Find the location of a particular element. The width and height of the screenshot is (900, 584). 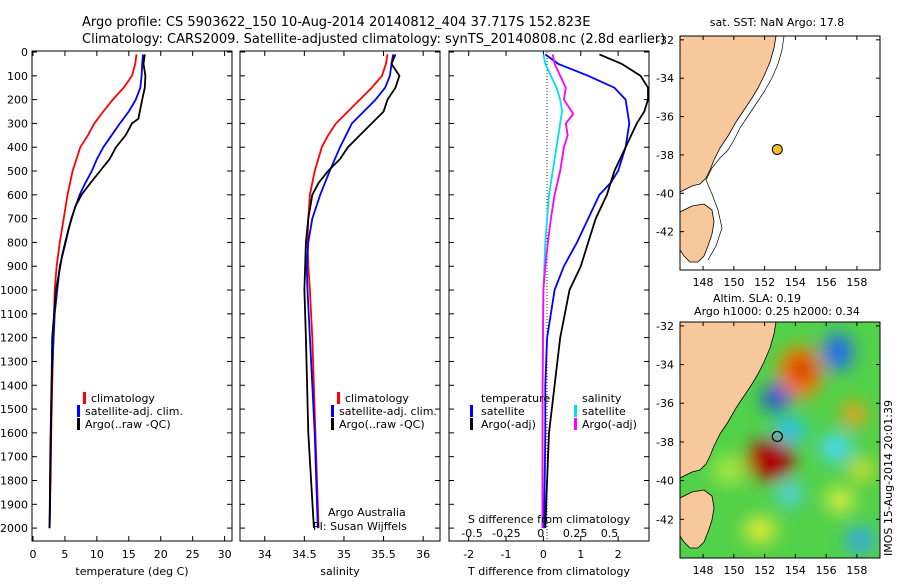

x-tick-label: 34.5 is located at coordinates (304, 554).